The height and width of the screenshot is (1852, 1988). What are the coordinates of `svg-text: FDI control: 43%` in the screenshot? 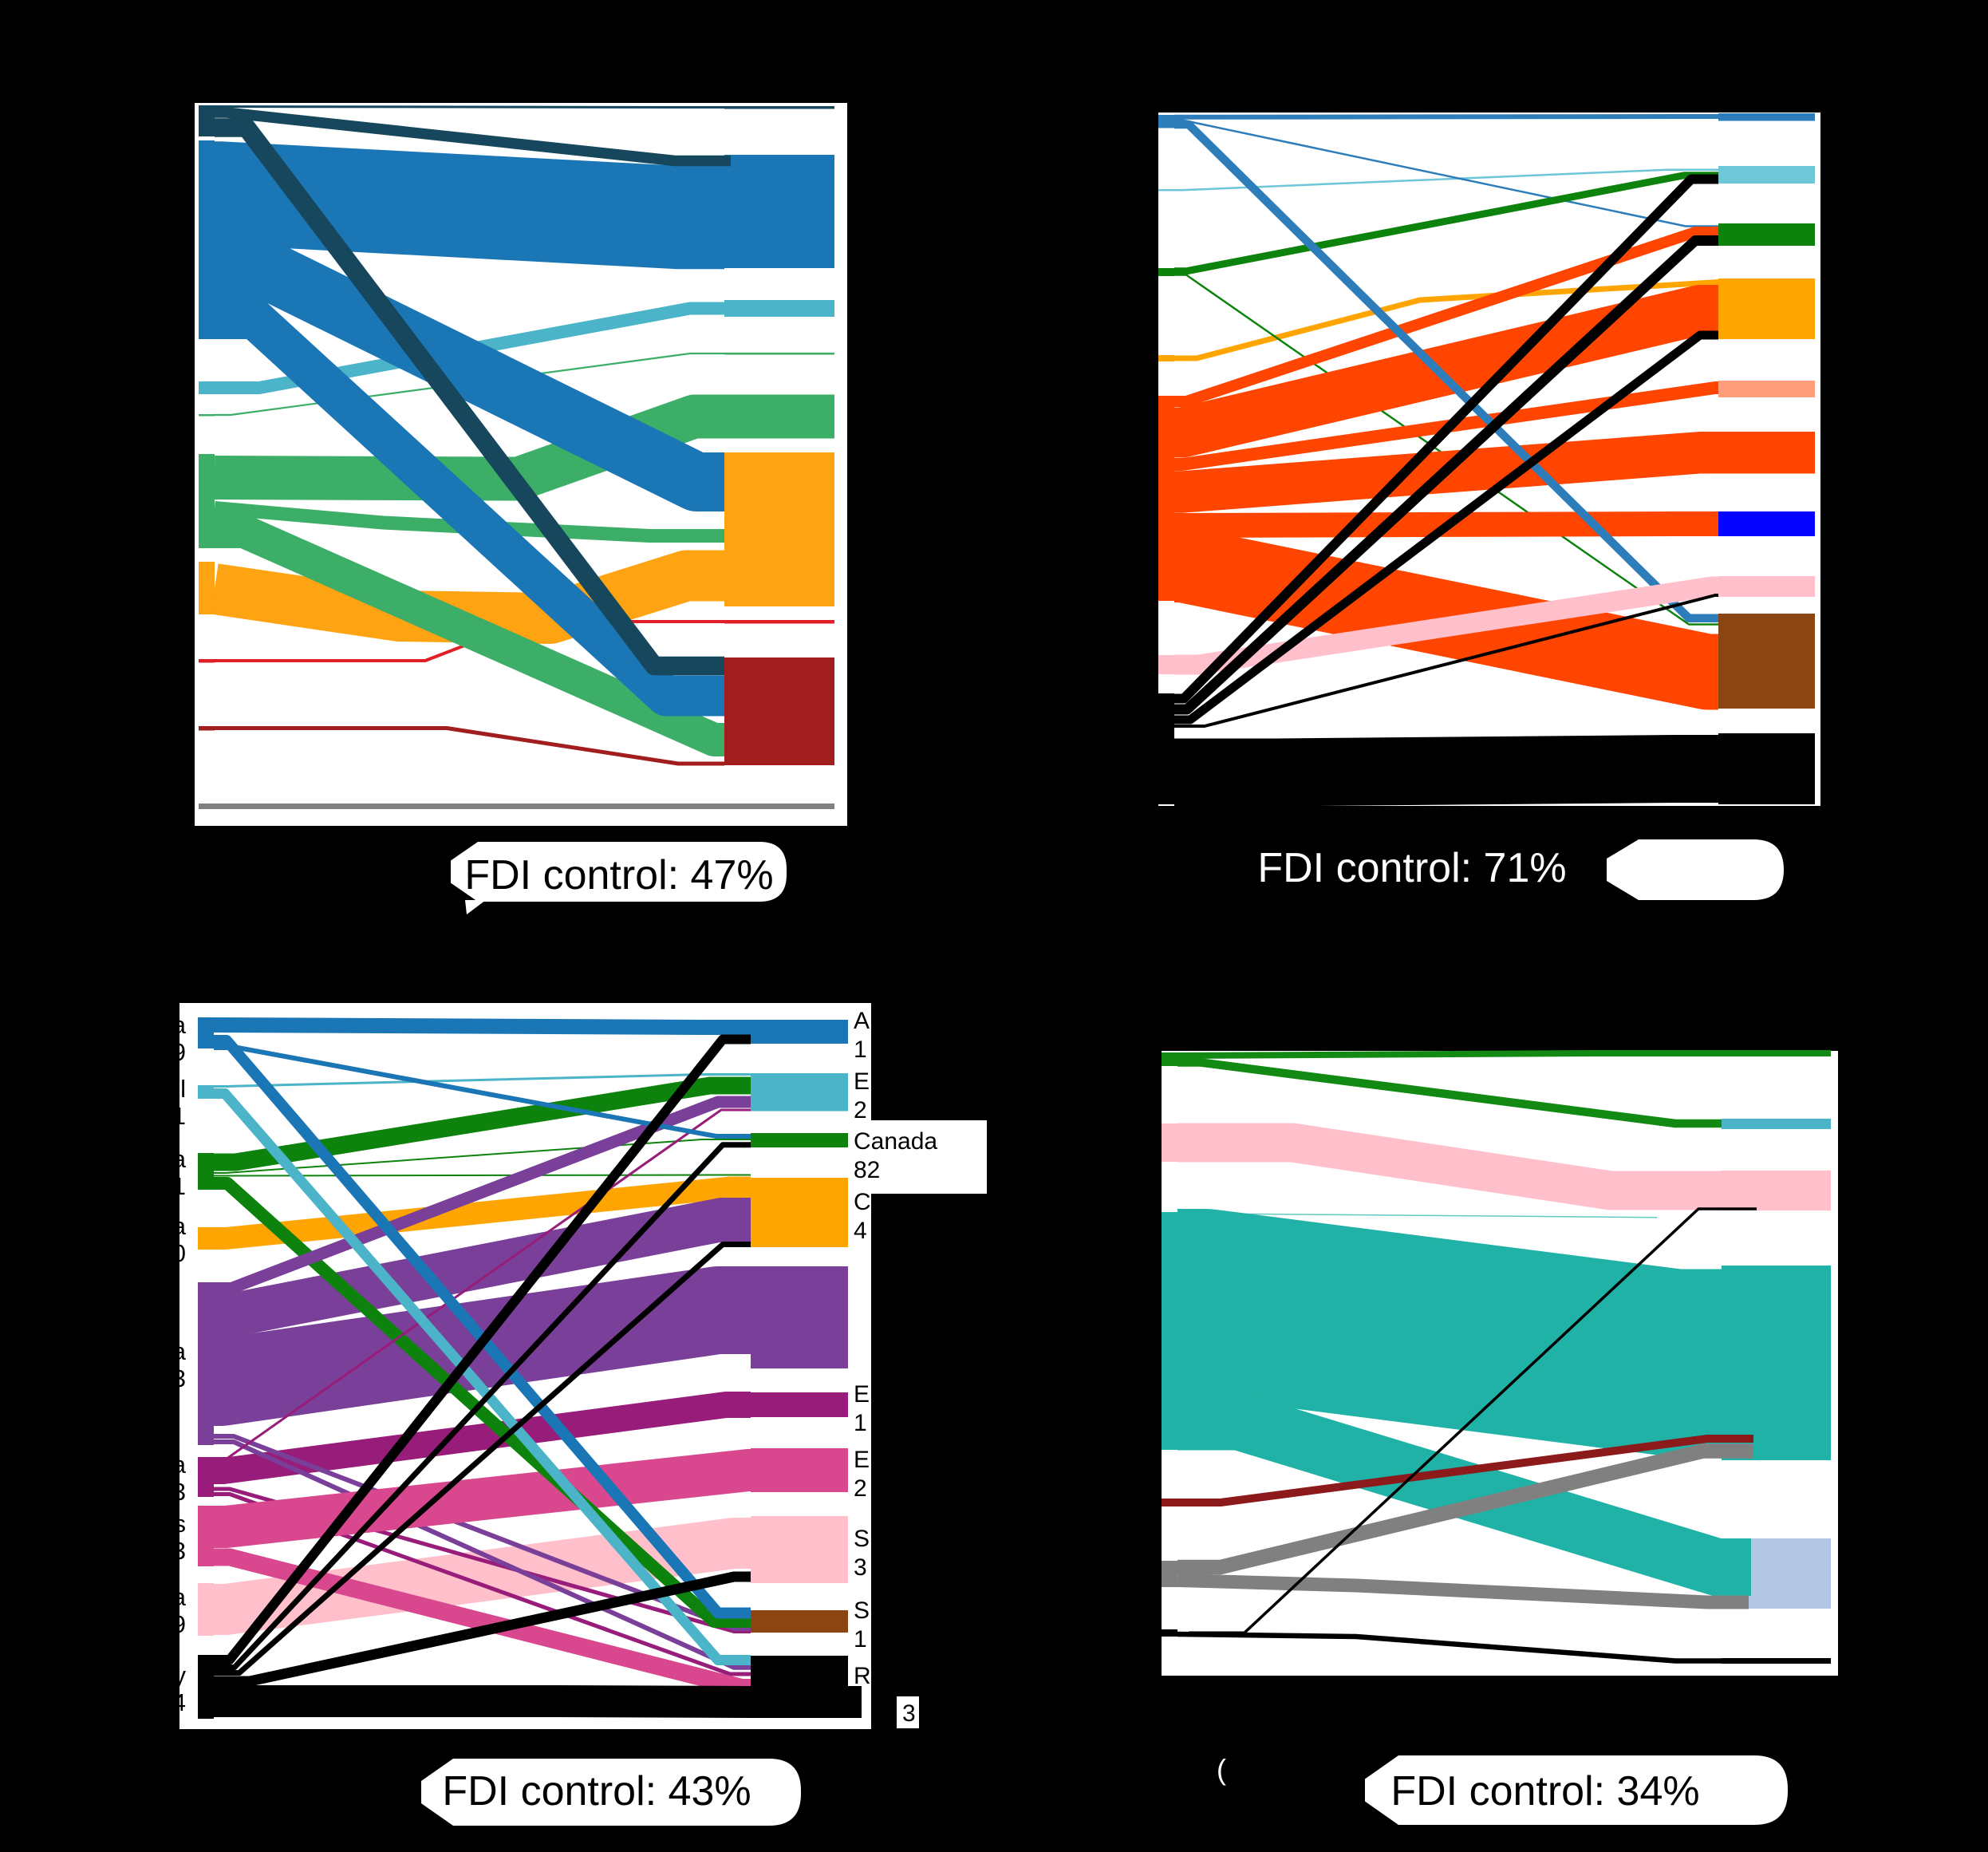 It's located at (596, 1791).